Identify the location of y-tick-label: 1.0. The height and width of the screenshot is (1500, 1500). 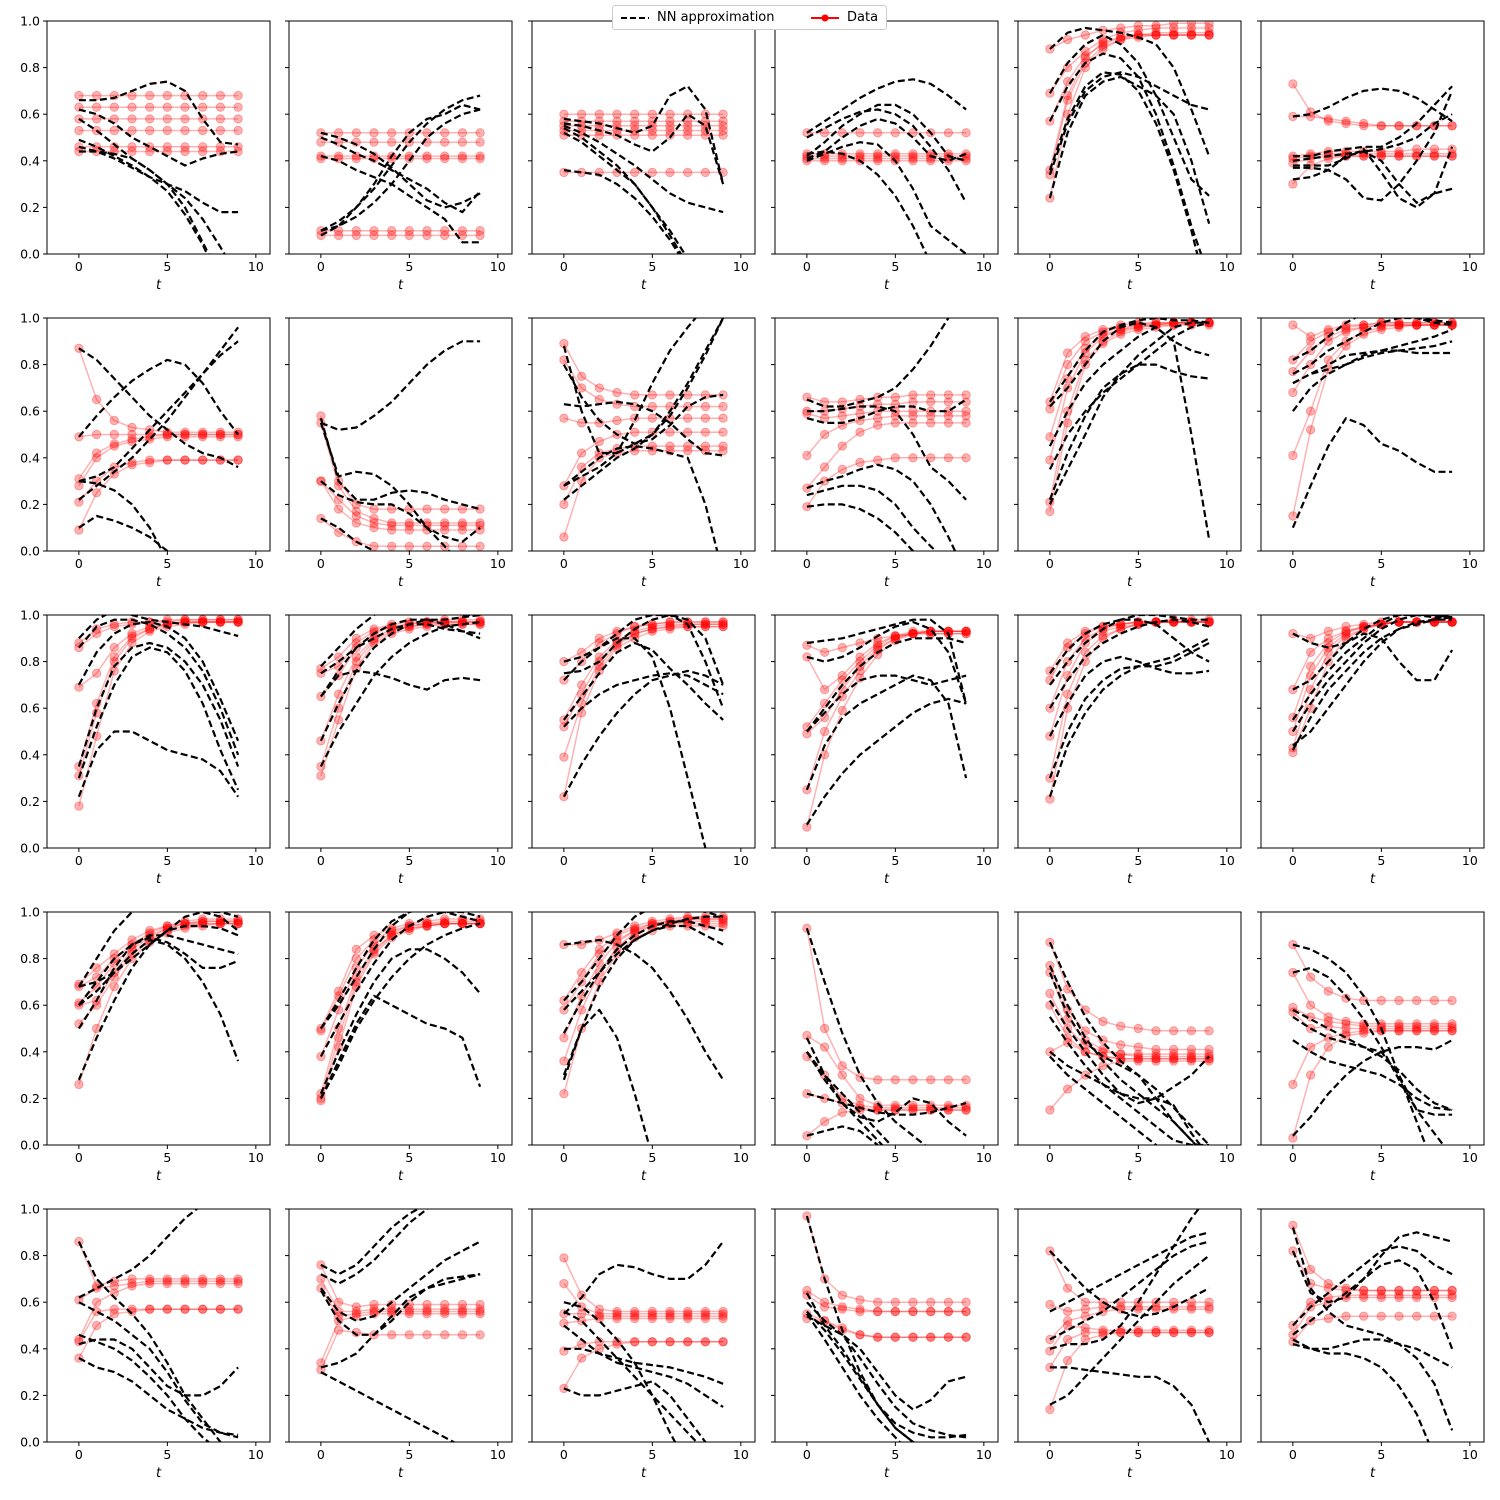
(30, 21).